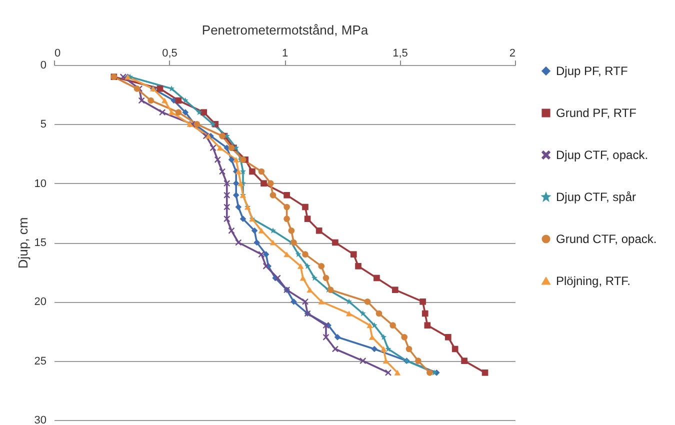 The image size is (675, 425). I want to click on y-tick-label: 25, so click(40, 361).